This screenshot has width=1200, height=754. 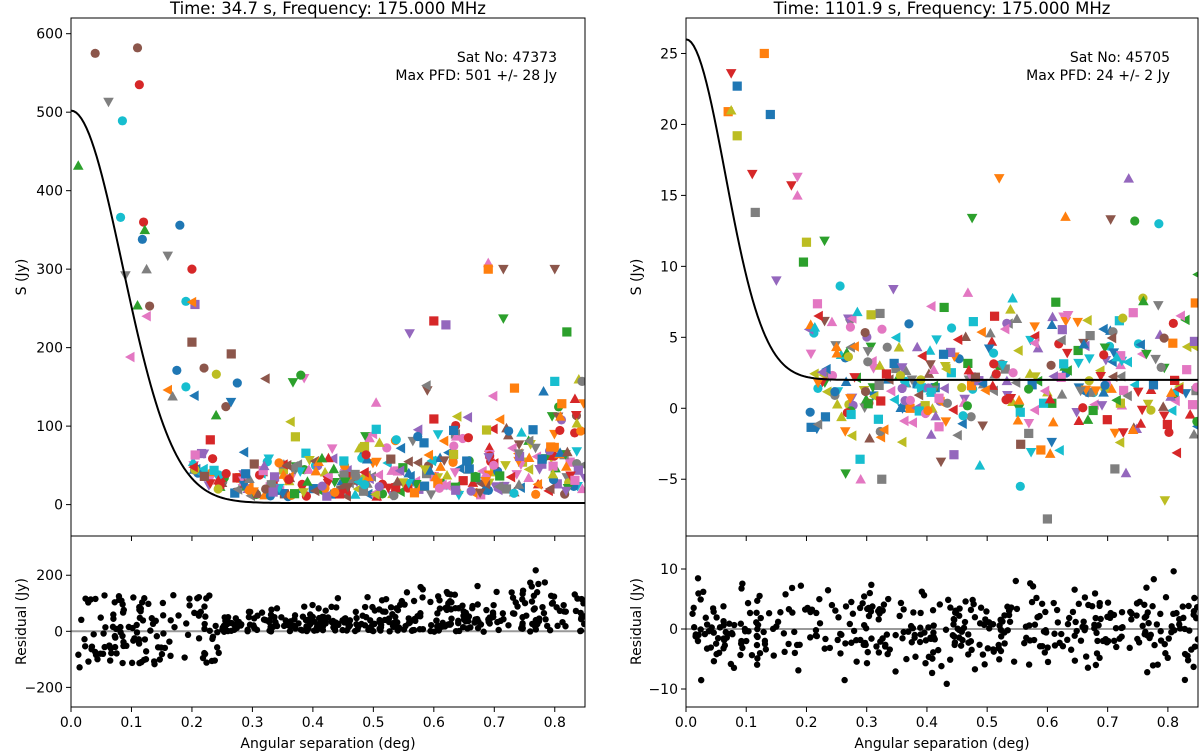 I want to click on residual-y-tick-label: −200, so click(x=44, y=688).